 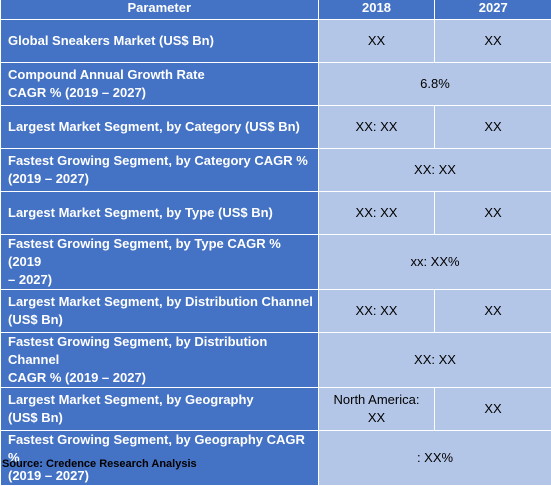 What do you see at coordinates (435, 262) in the screenshot?
I see `value-merged: xx: XX%` at bounding box center [435, 262].